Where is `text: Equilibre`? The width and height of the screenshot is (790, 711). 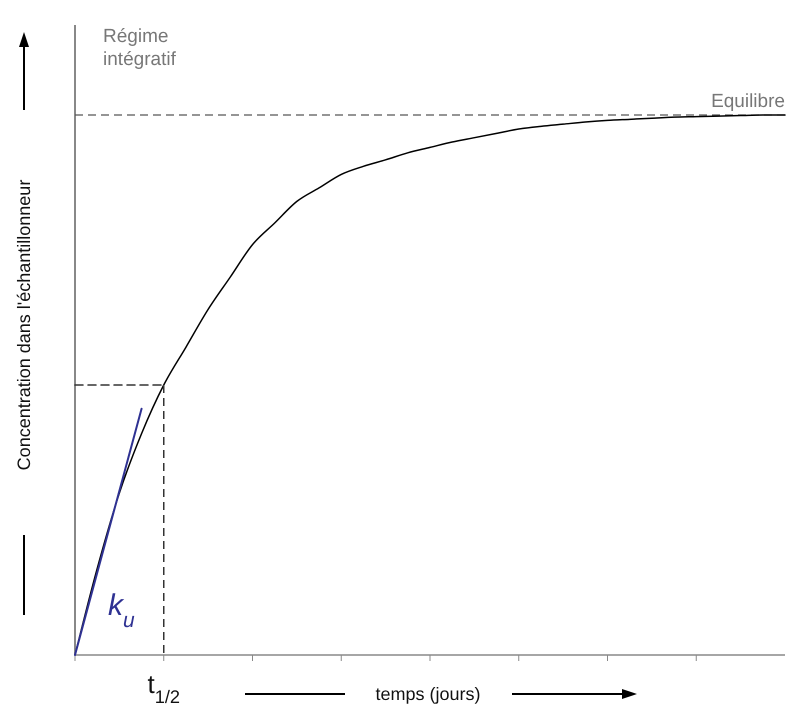
text: Equilibre is located at coordinates (748, 101).